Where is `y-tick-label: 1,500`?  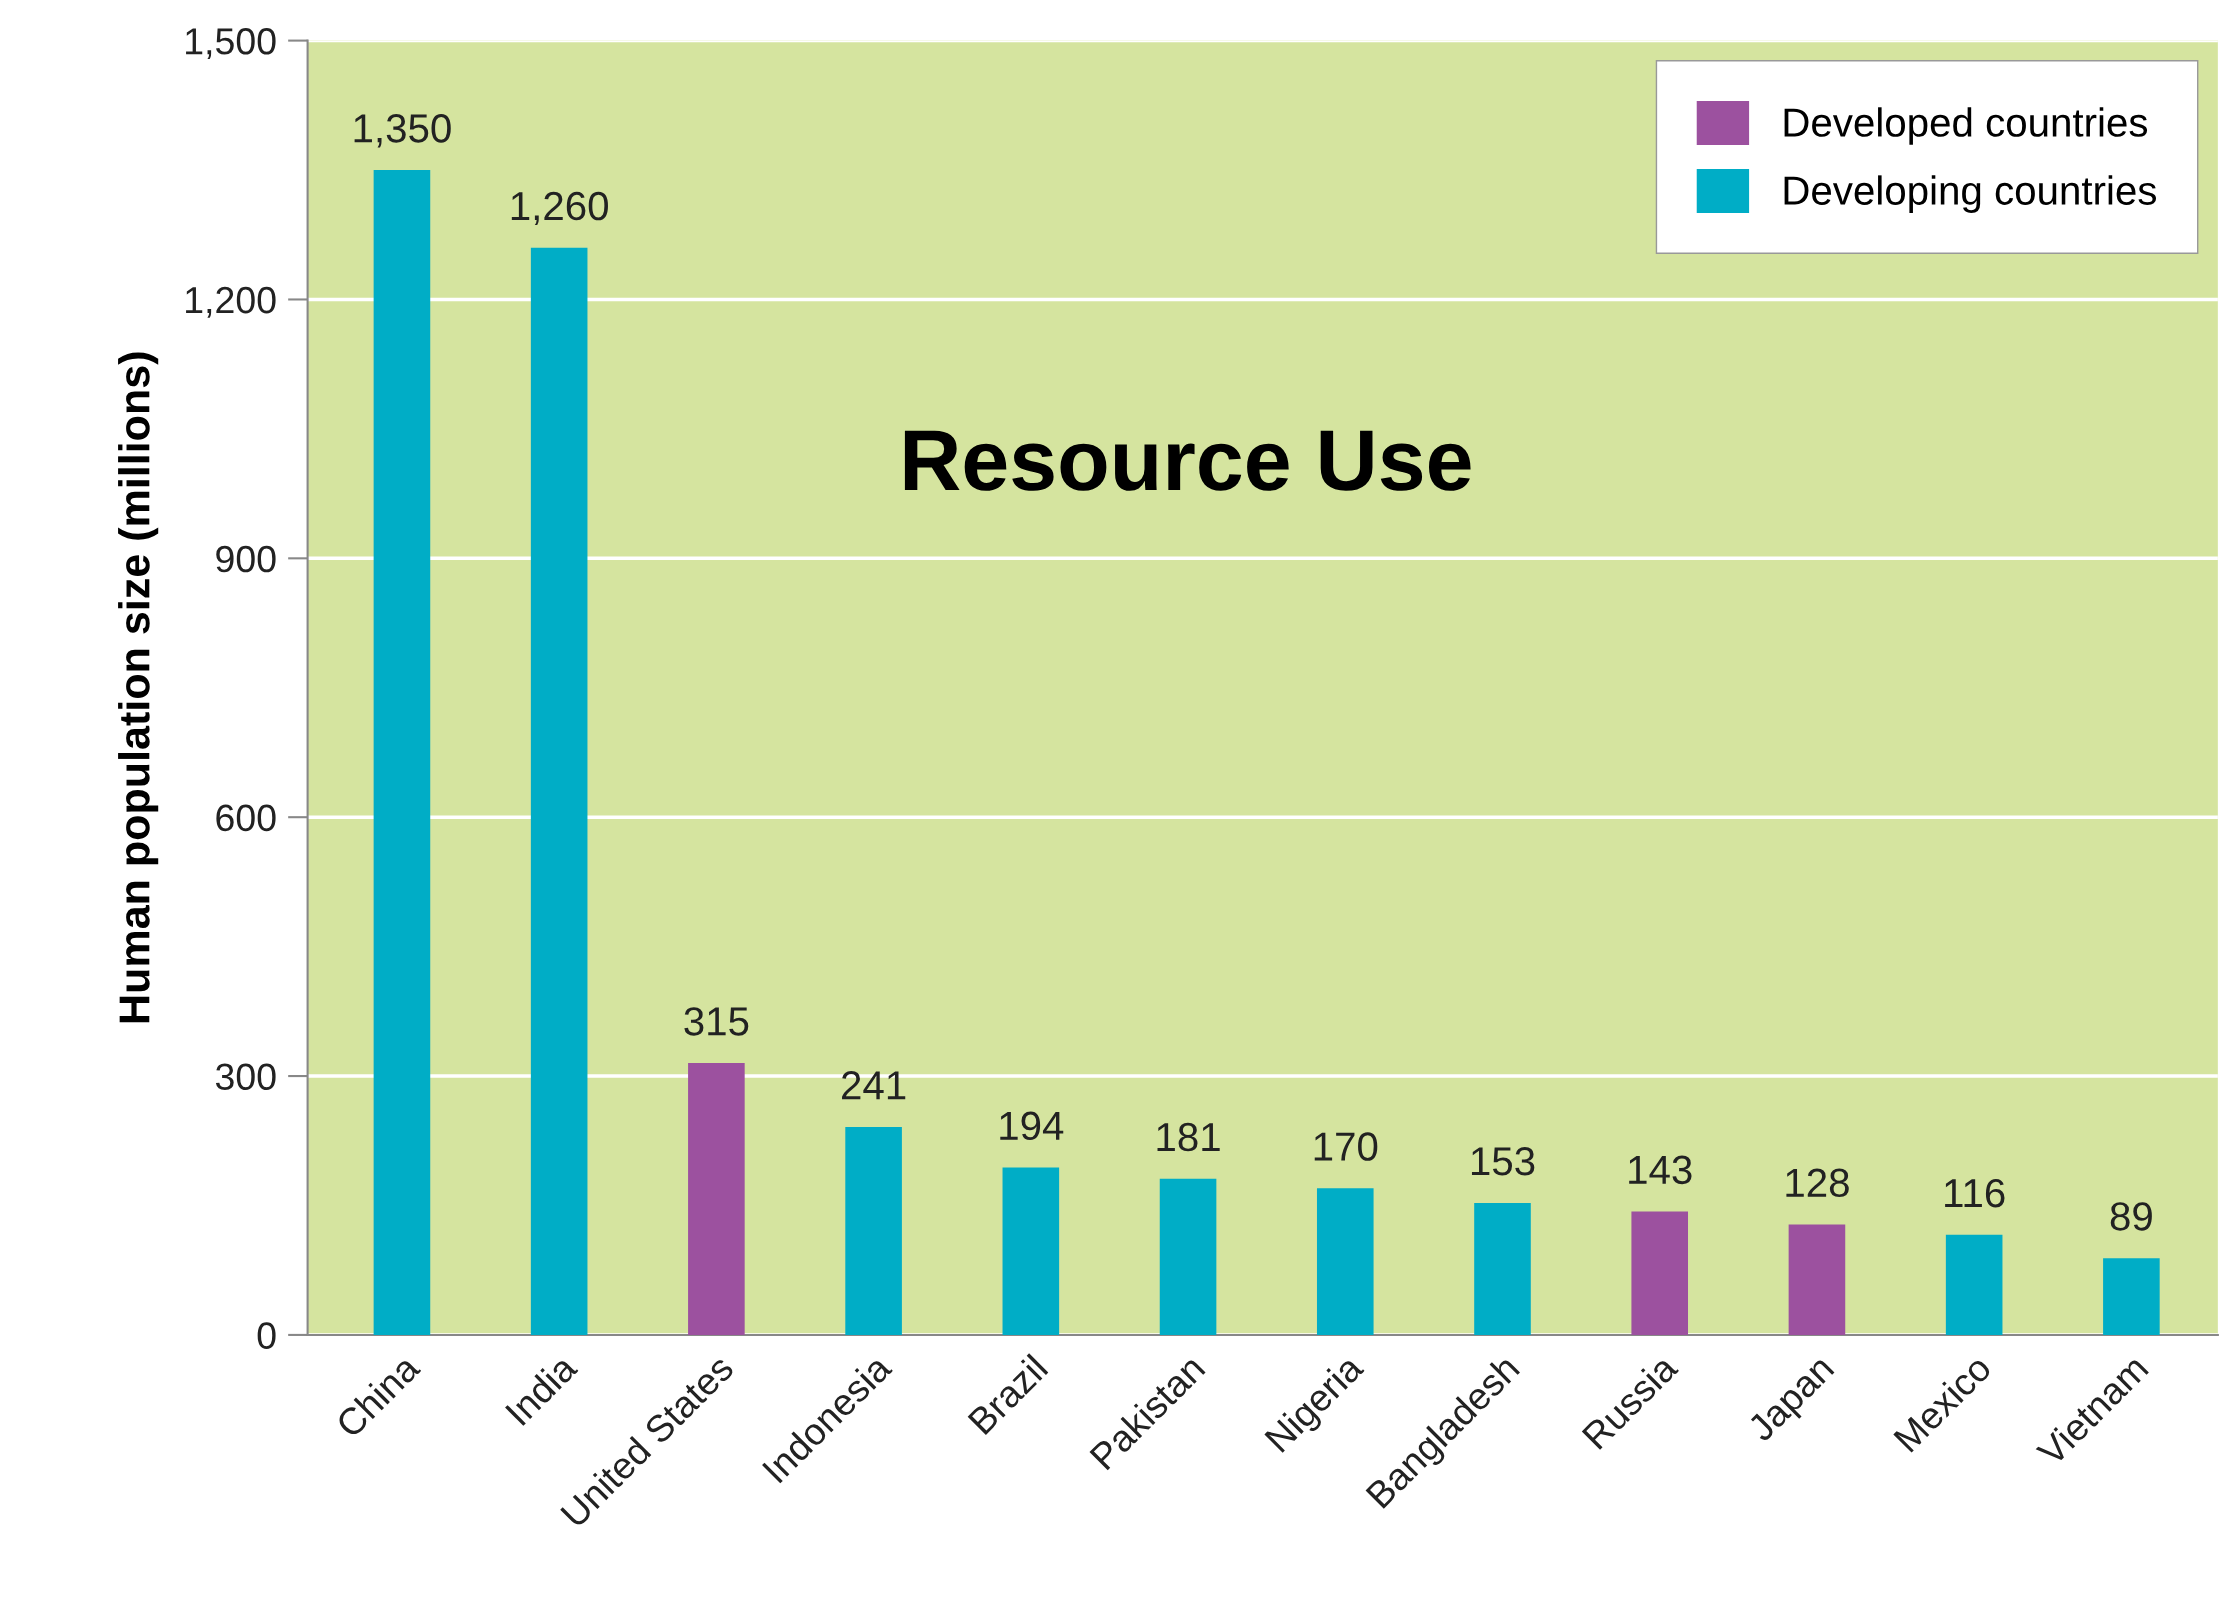 y-tick-label: 1,500 is located at coordinates (231, 43).